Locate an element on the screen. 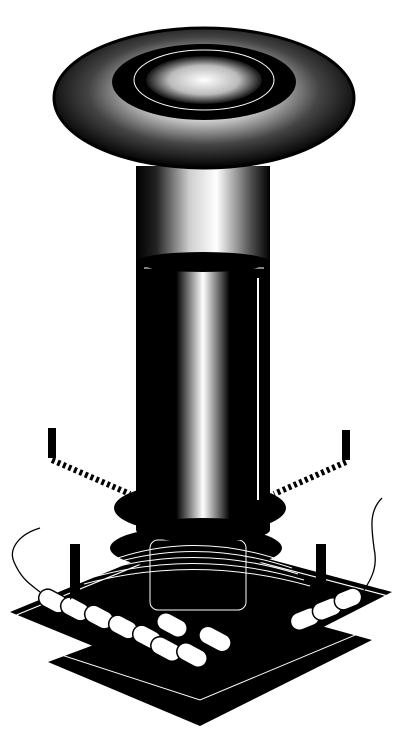  secondary-tube is located at coordinates (203, 400).